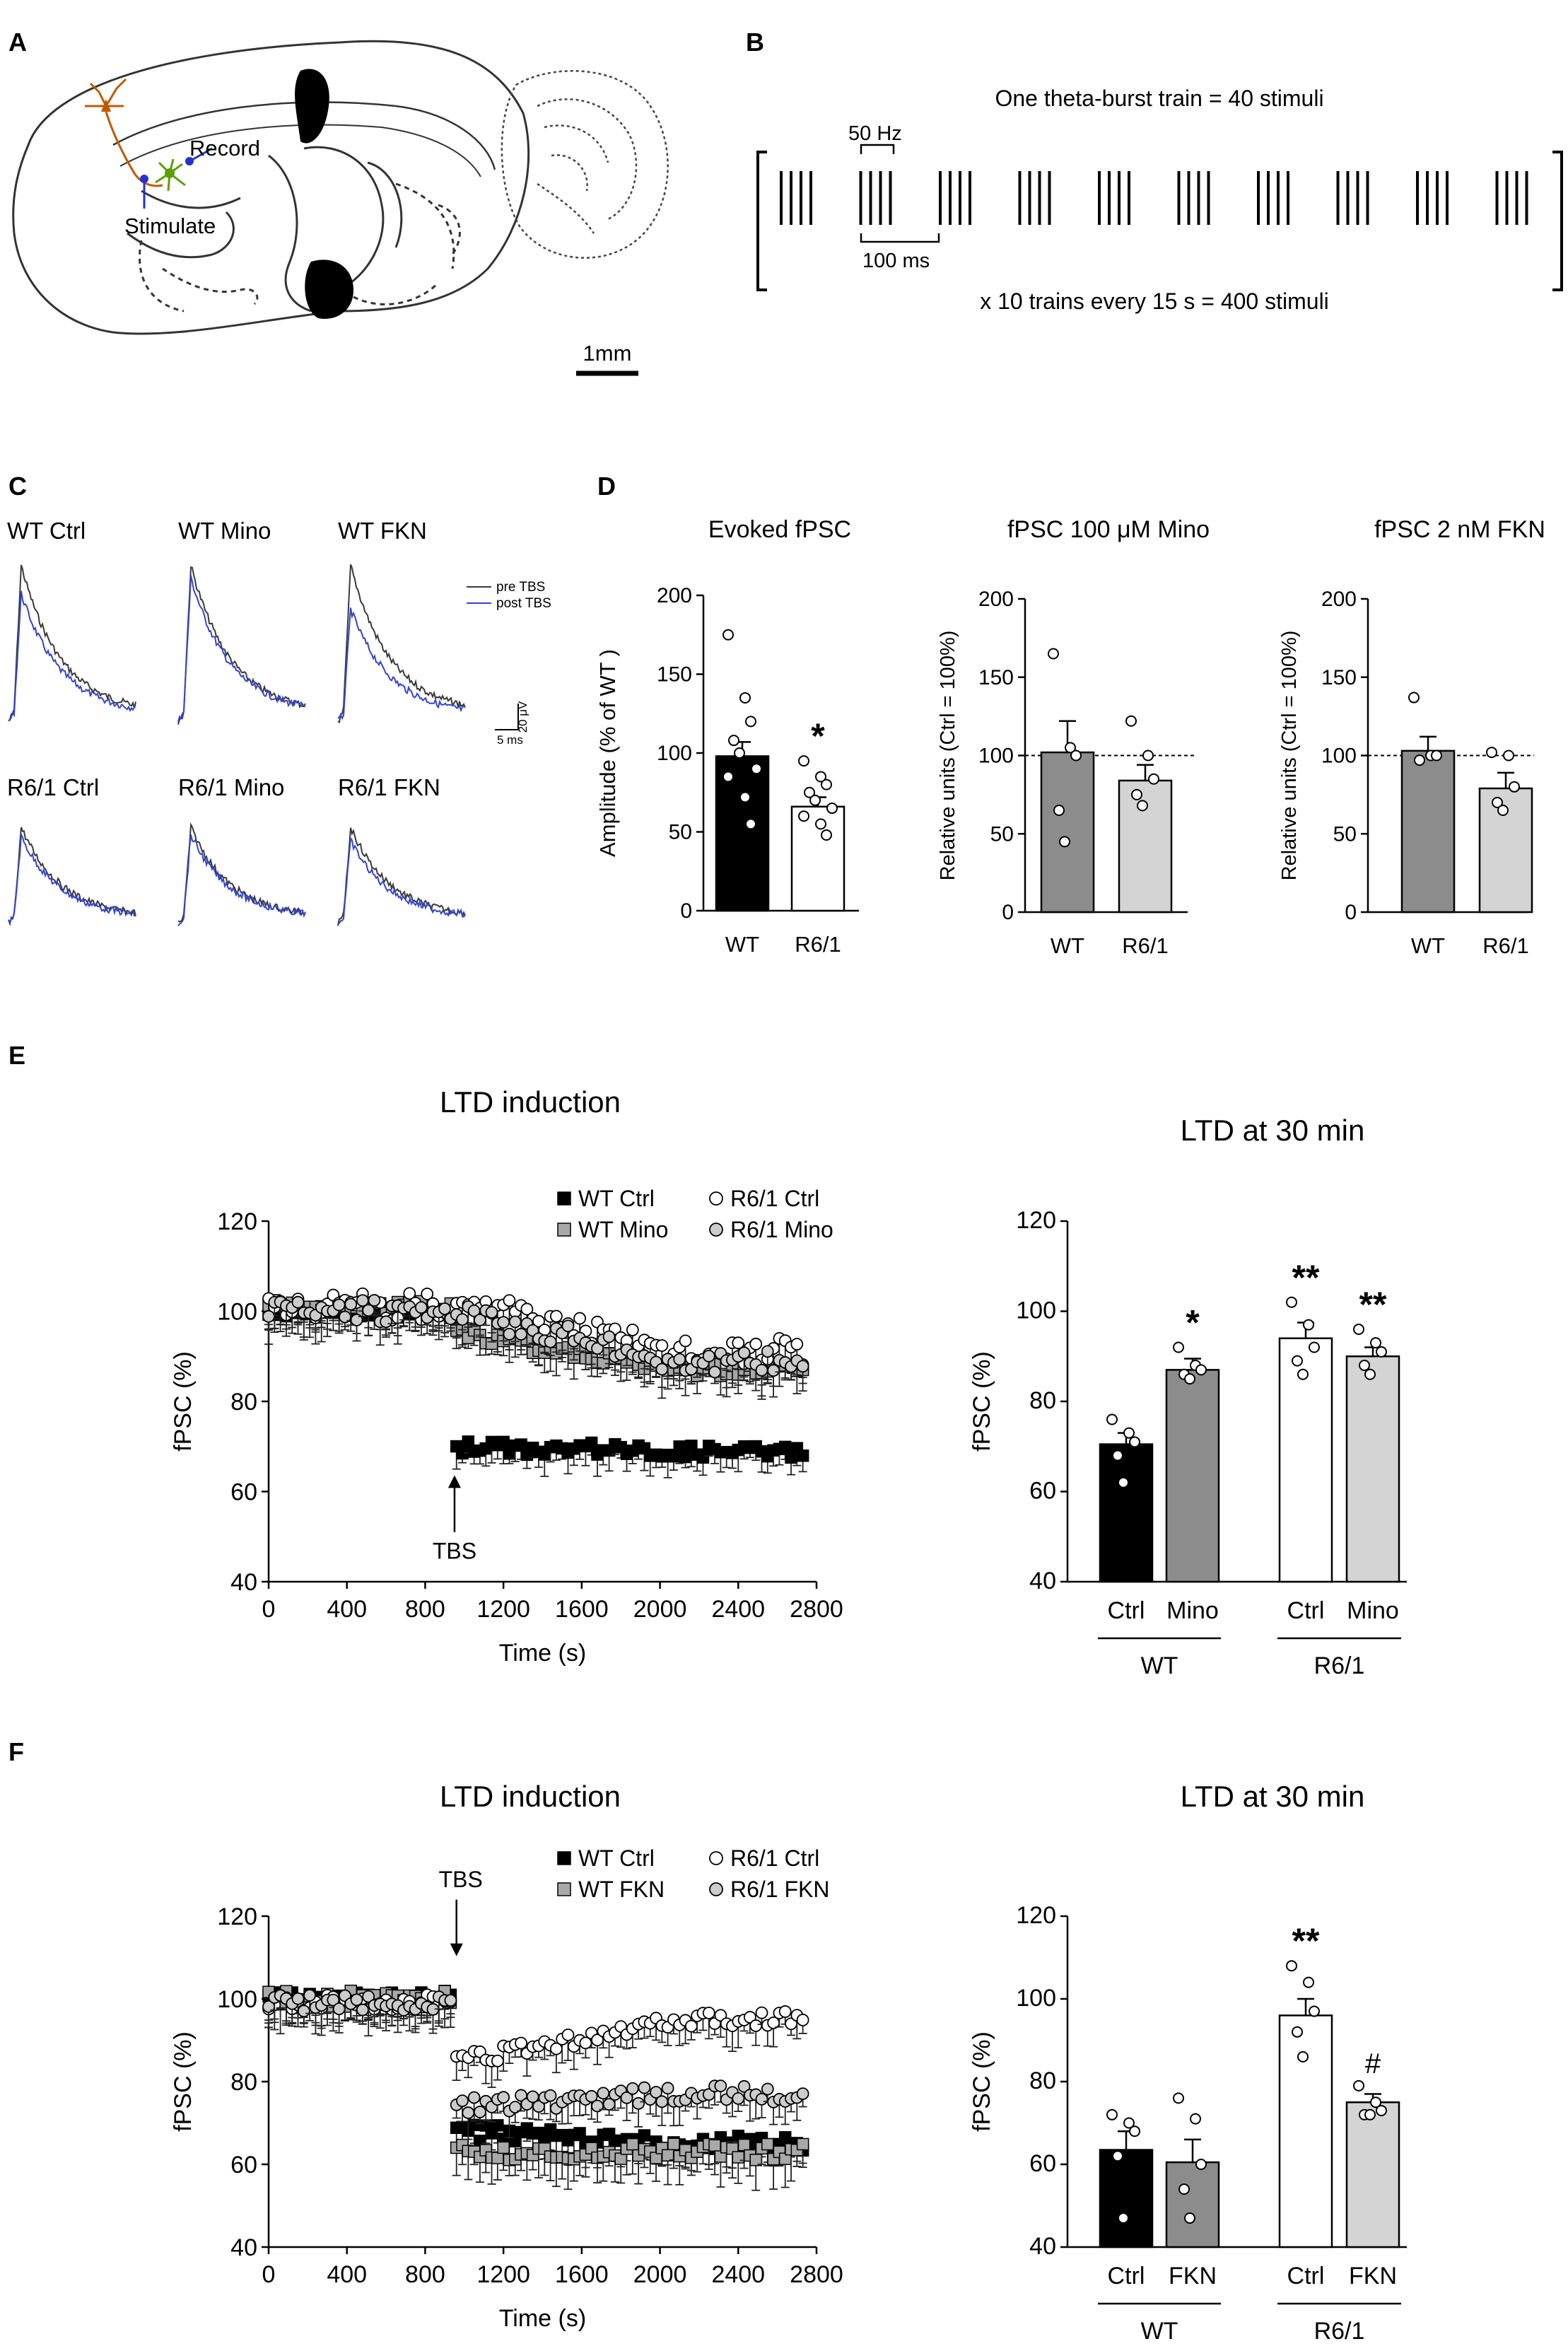 This screenshot has width=1568, height=2351. Describe the element at coordinates (170, 226) in the screenshot. I see `stimulate-label: Stimulate` at that location.